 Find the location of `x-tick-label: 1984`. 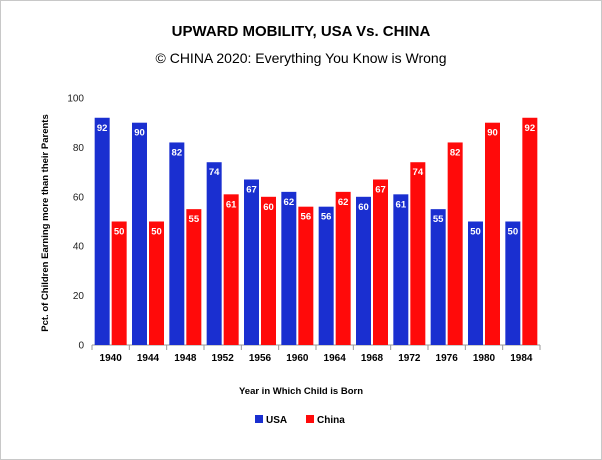

x-tick-label: 1984 is located at coordinates (521, 358).